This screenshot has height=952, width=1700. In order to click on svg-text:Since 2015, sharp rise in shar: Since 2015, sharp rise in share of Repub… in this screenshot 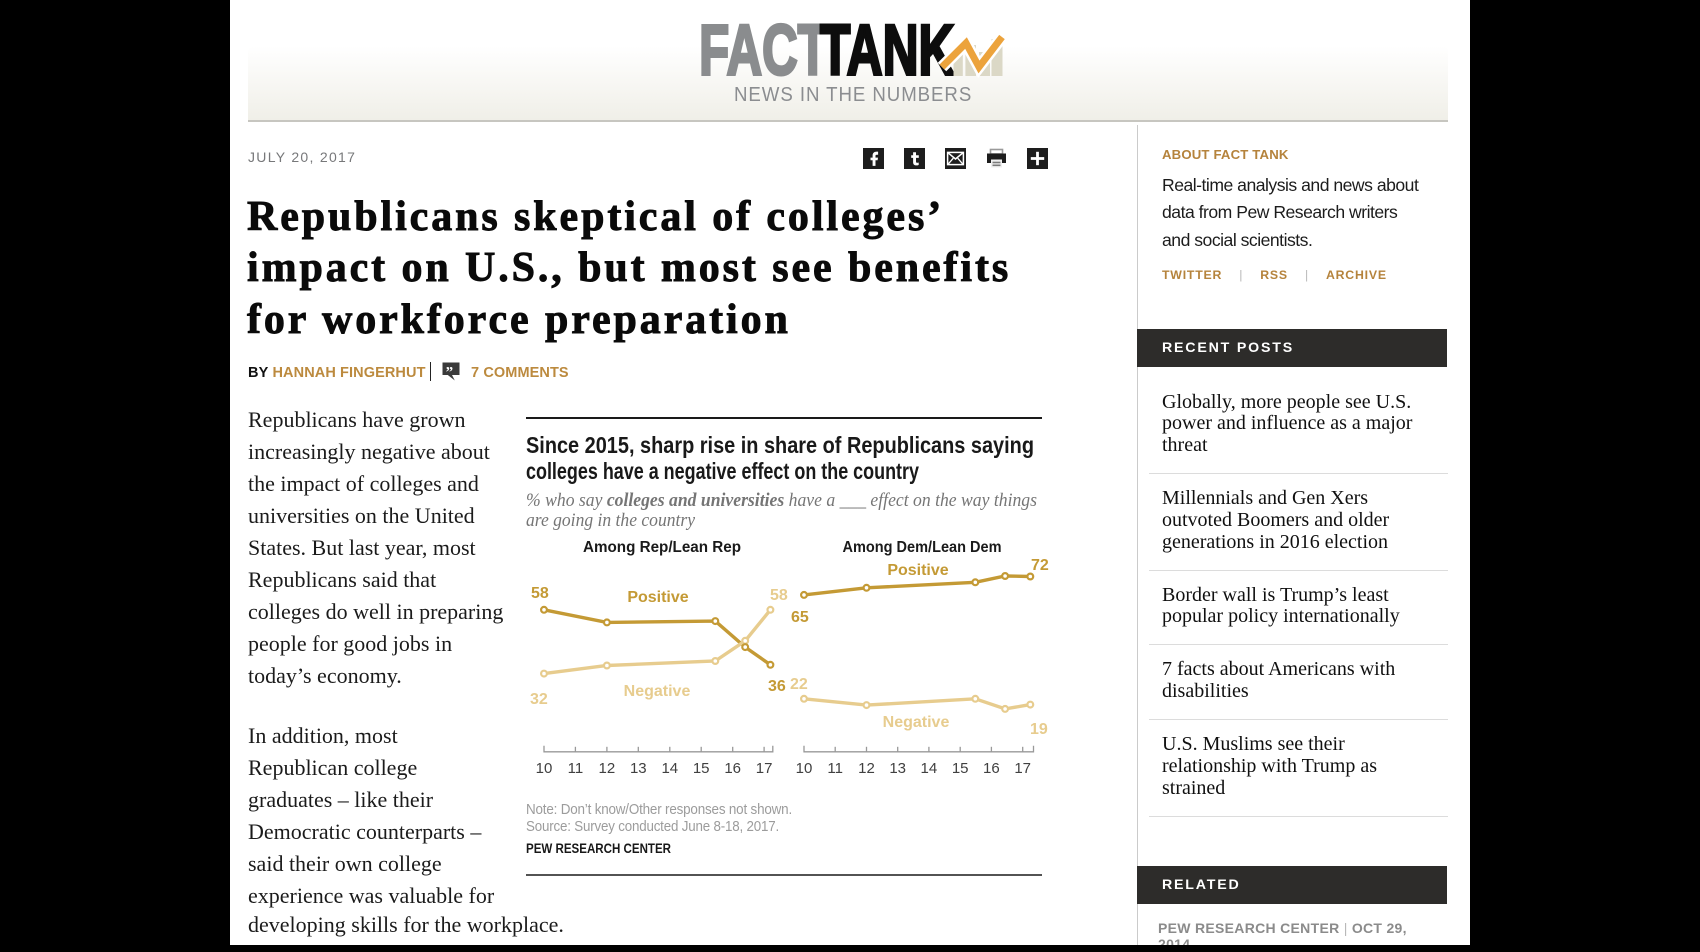, I will do `click(780, 445)`.